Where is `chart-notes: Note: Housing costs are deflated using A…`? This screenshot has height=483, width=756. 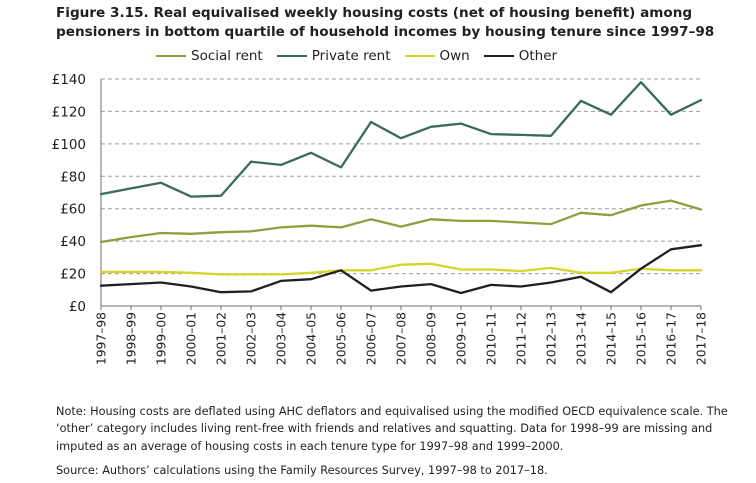
chart-notes: Note: Housing costs are deflated using A… is located at coordinates (404, 441).